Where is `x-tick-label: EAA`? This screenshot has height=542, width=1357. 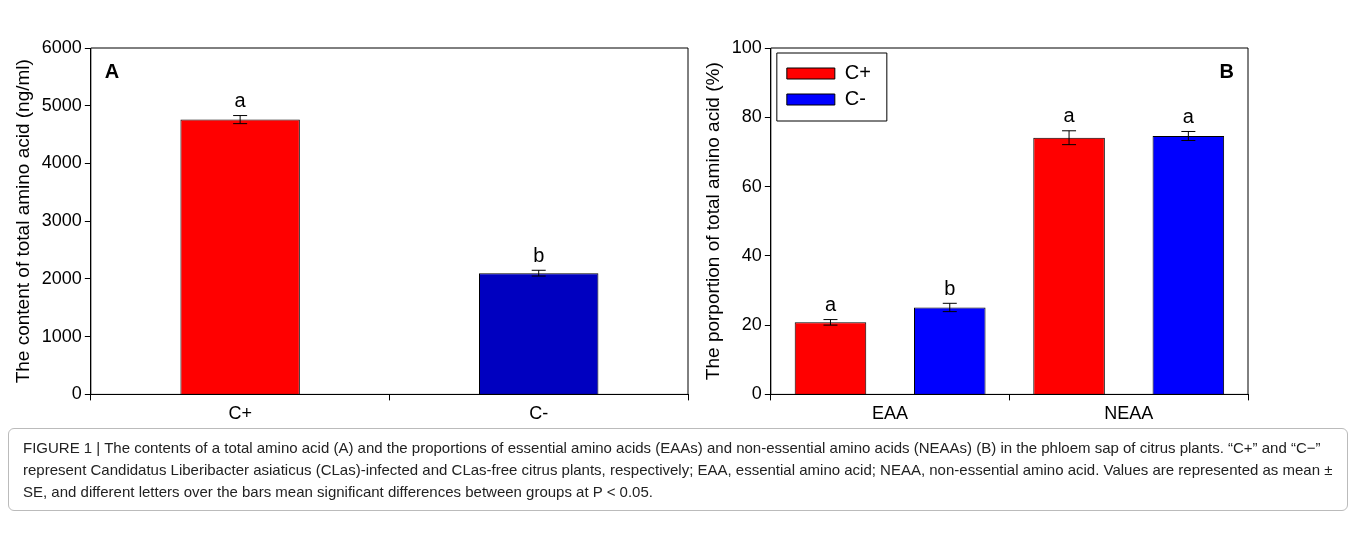
x-tick-label: EAA is located at coordinates (890, 413).